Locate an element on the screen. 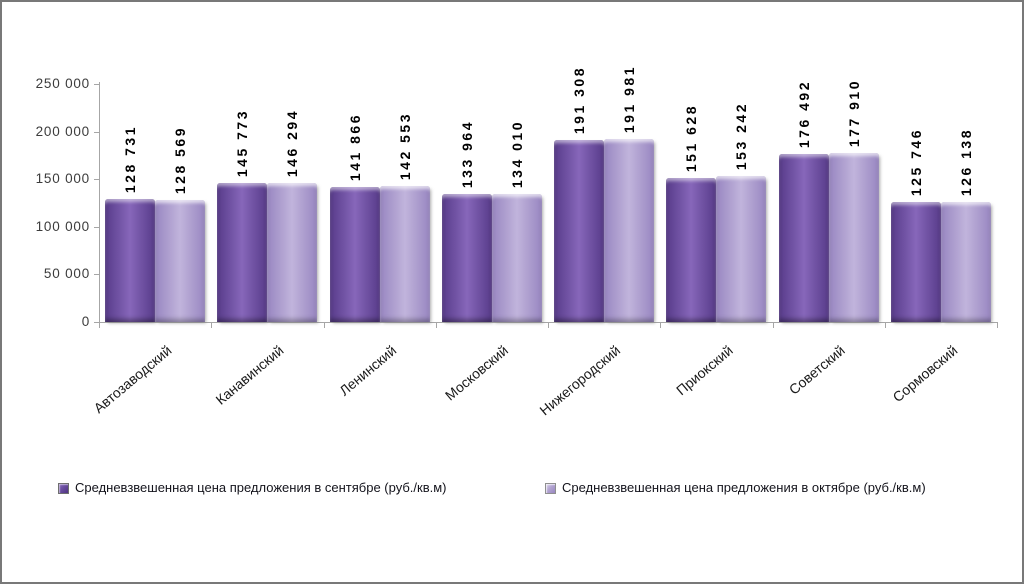  bar-value-text: 128 731 is located at coordinates (130, 158).